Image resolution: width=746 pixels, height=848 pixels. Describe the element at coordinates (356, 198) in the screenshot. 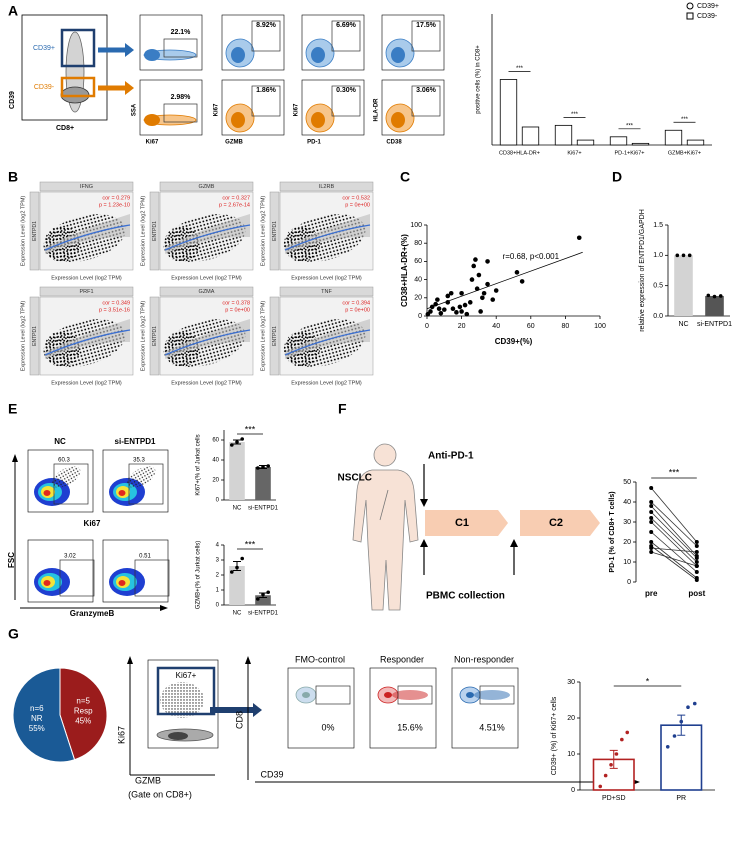

I see `label: cor = 0.532` at that location.